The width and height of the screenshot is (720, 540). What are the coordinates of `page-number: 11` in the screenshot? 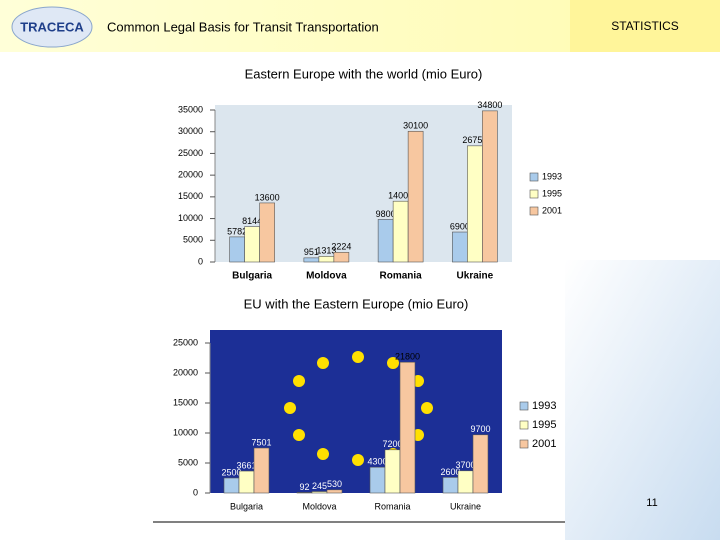 It's located at (651, 503).